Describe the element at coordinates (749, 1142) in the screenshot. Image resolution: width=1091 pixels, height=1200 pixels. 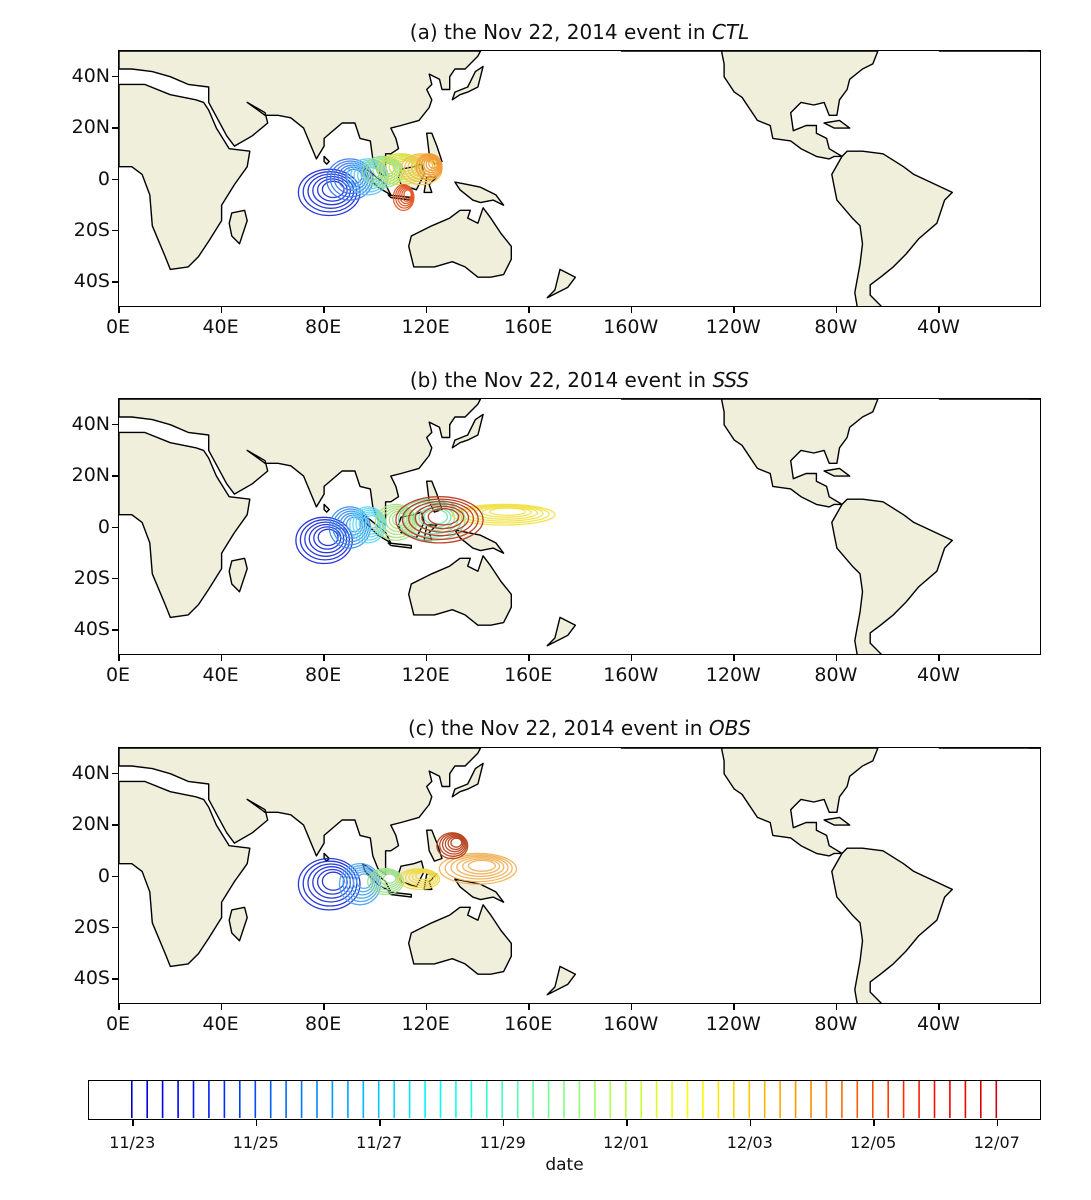
I see `colorbar-tick-label: 12/03` at that location.